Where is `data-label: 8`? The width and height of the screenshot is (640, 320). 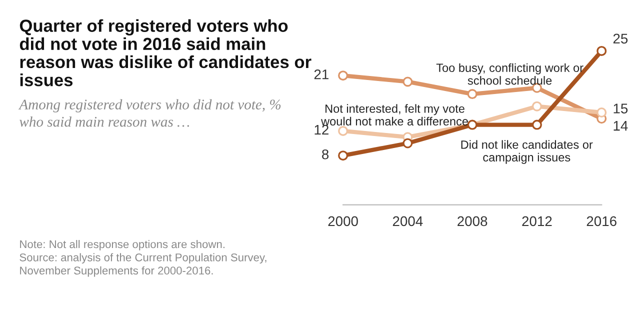 data-label: 8 is located at coordinates (325, 154).